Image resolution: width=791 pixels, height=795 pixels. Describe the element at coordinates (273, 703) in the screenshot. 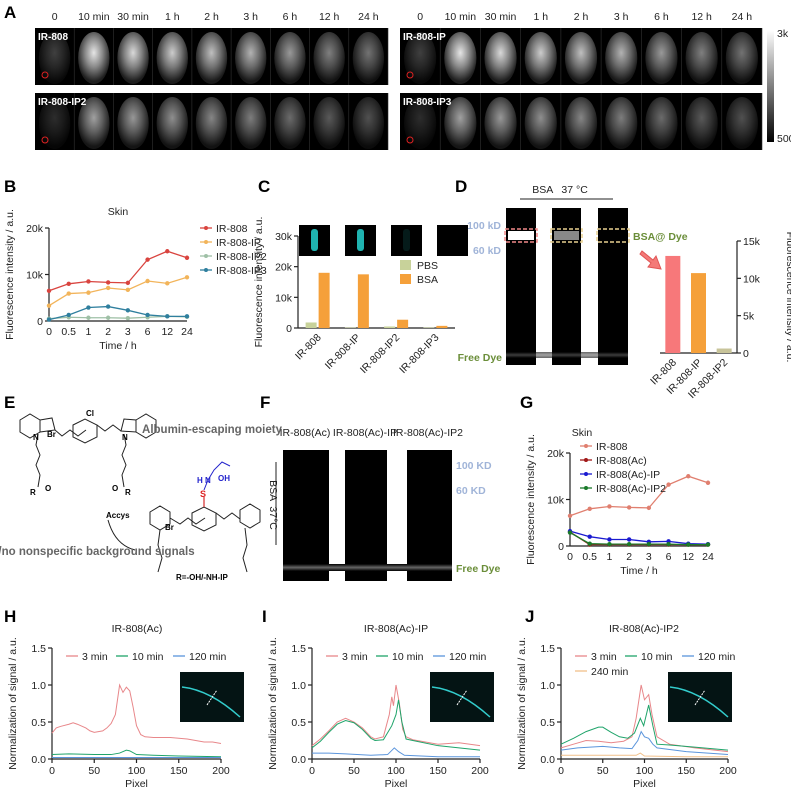

I see `y-axis-label: Normalization of signal / a.u.` at that location.